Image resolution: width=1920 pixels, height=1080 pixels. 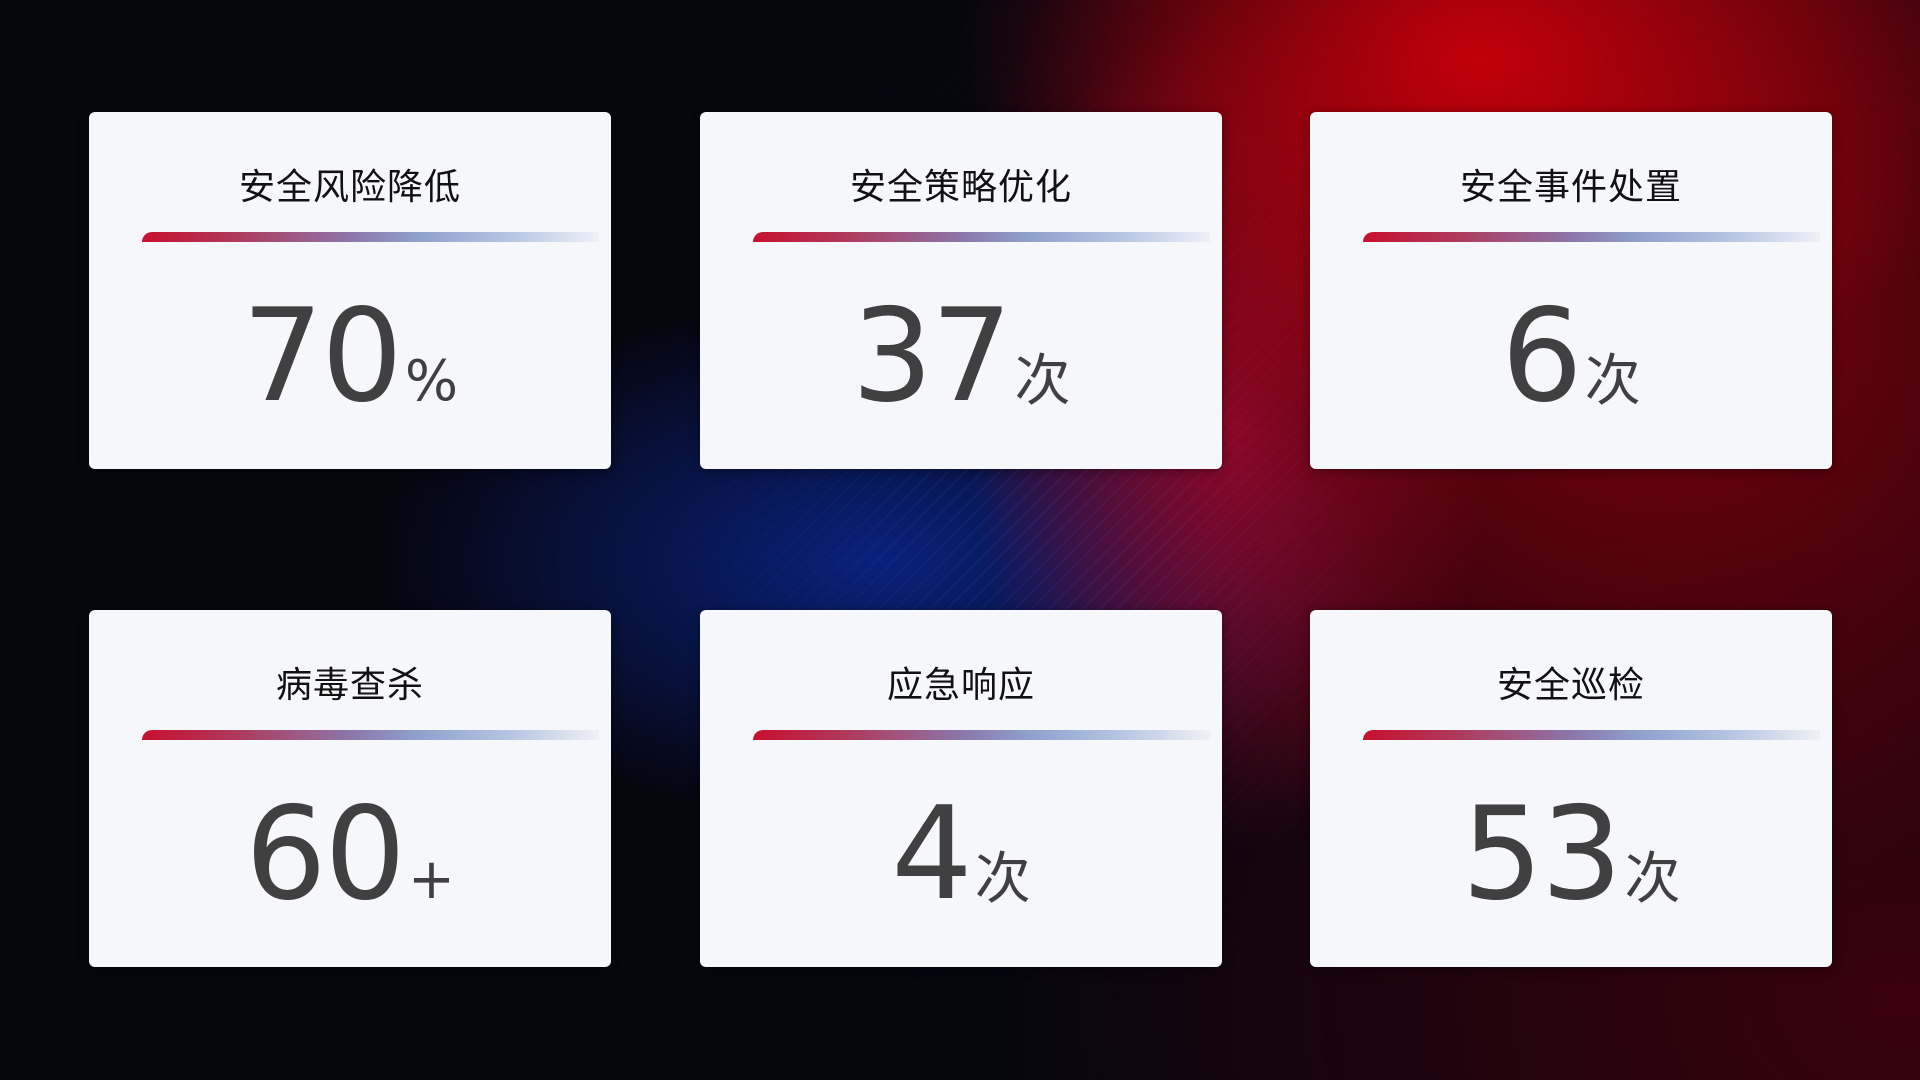 I want to click on stat-card-policy-optimization: 安全策略优化 37次, so click(x=961, y=290).